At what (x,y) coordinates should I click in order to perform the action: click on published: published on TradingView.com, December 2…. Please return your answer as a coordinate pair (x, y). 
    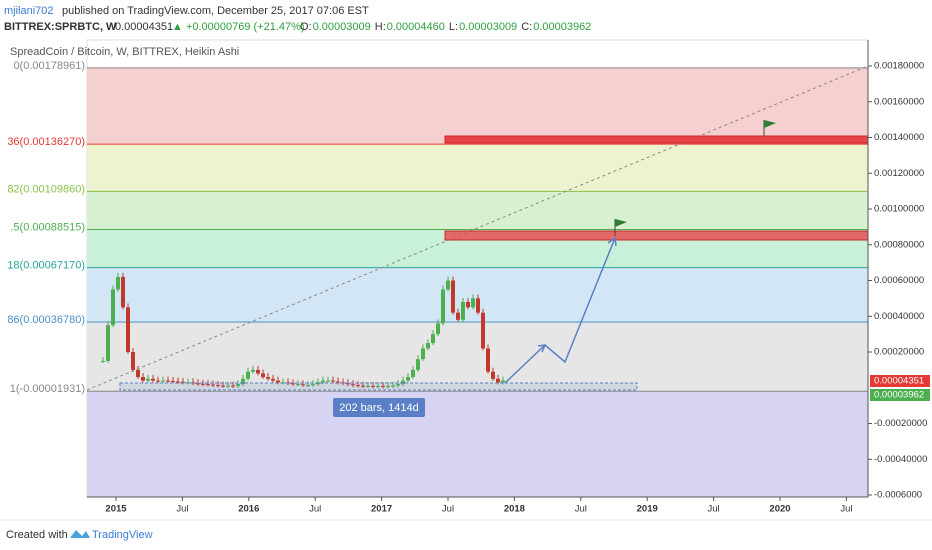
    Looking at the image, I should click on (215, 11).